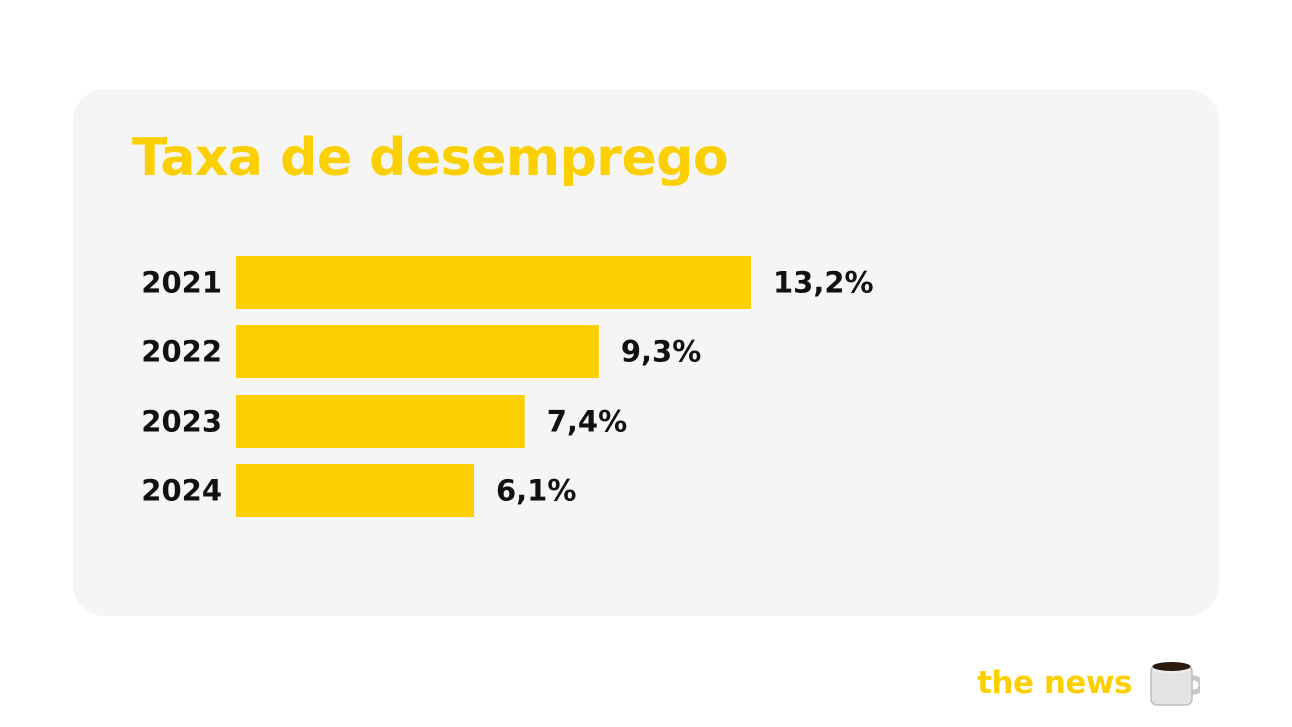 The width and height of the screenshot is (1292, 727). I want to click on value-label: 6,1%, so click(536, 491).